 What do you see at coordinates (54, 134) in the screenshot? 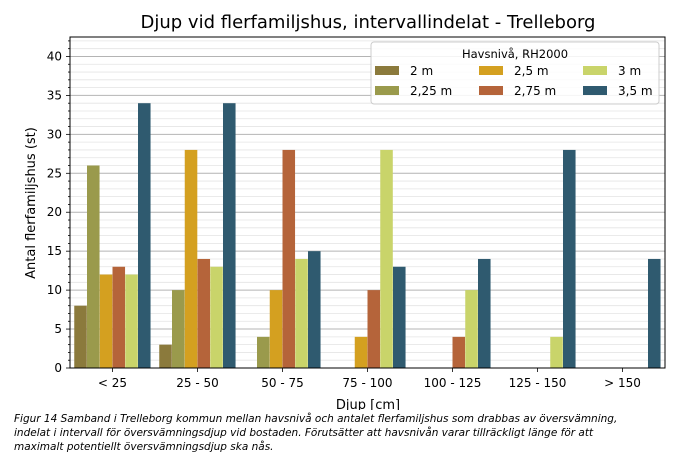
I see `y-tick-label: 30` at bounding box center [54, 134].